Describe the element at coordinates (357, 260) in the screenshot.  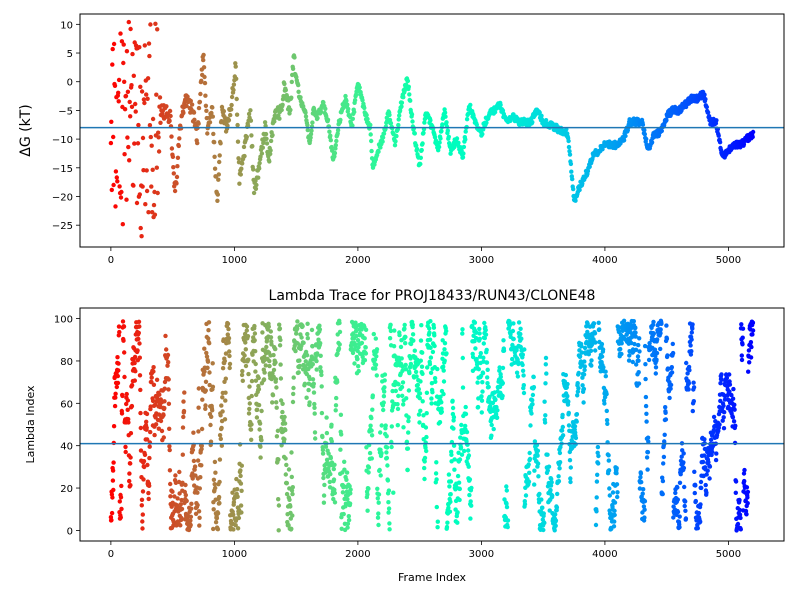
I see `x-tick-label: 2000` at that location.